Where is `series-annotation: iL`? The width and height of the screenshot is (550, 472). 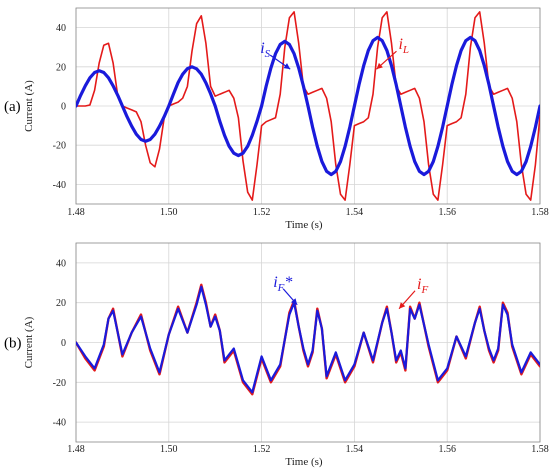
series-annotation: iL is located at coordinates (403, 46).